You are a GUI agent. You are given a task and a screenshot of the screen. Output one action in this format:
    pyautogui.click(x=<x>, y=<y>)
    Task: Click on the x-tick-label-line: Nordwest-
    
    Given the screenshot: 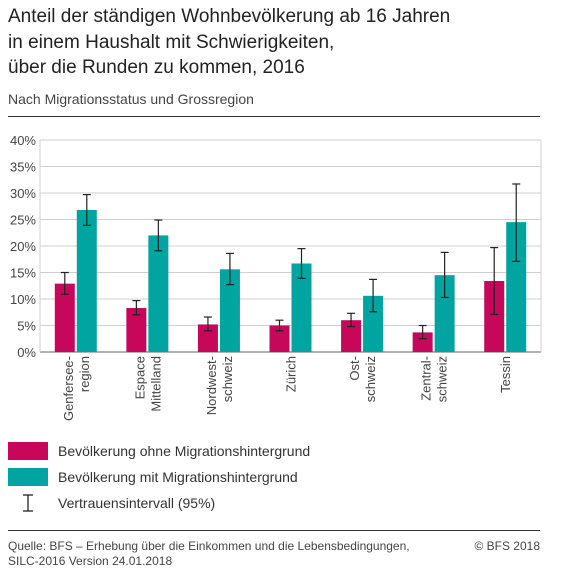 What is the action you would take?
    pyautogui.click(x=211, y=385)
    